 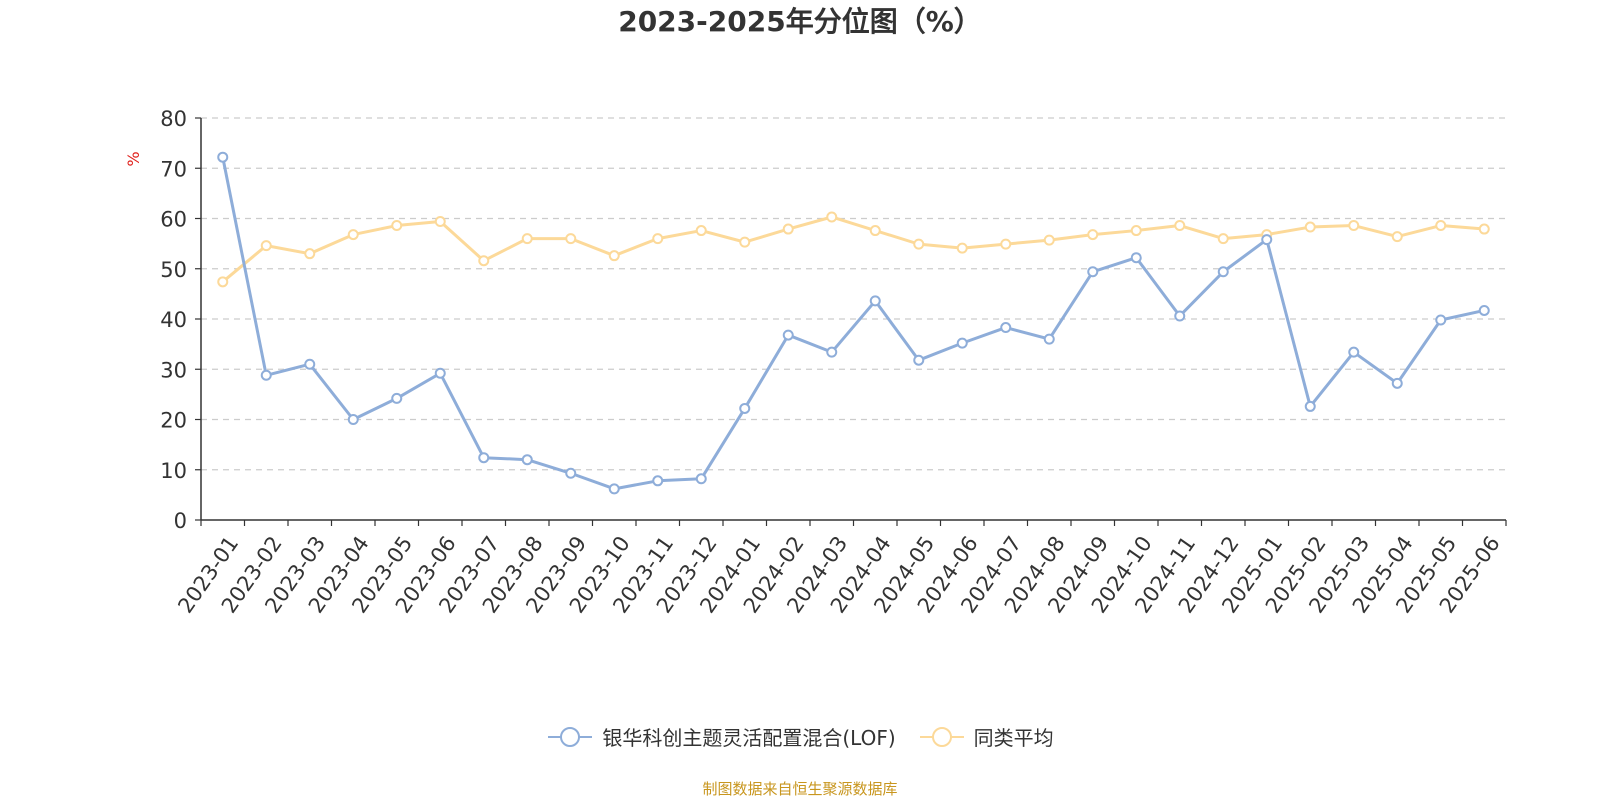 What do you see at coordinates (941, 736) in the screenshot?
I see `legend-swatch-peer-average` at bounding box center [941, 736].